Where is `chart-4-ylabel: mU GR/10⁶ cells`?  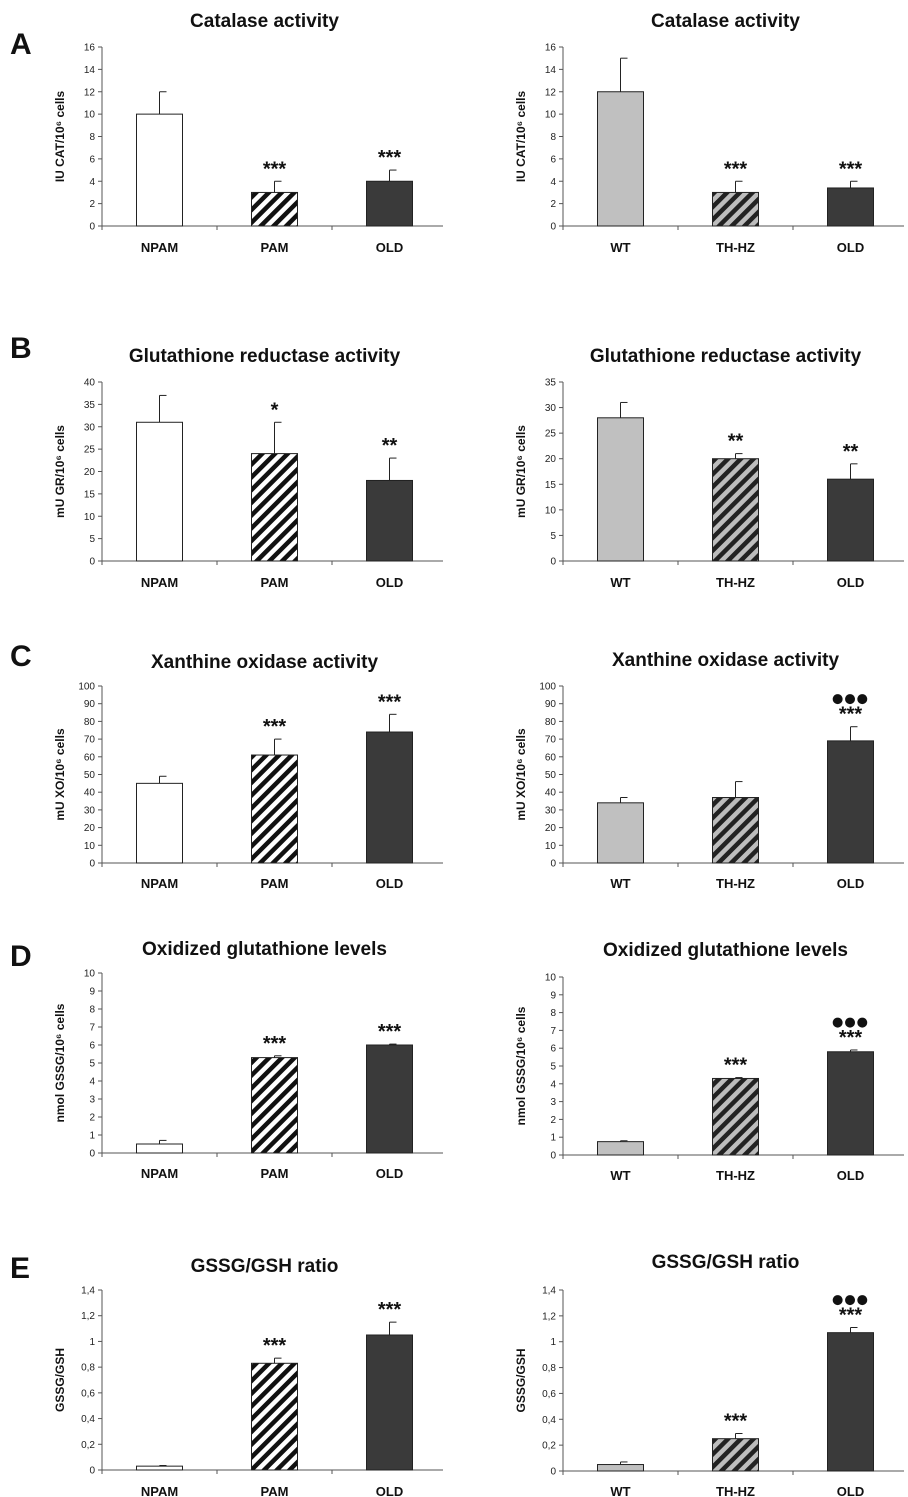 chart-4-ylabel: mU GR/10⁶ cells is located at coordinates (521, 471).